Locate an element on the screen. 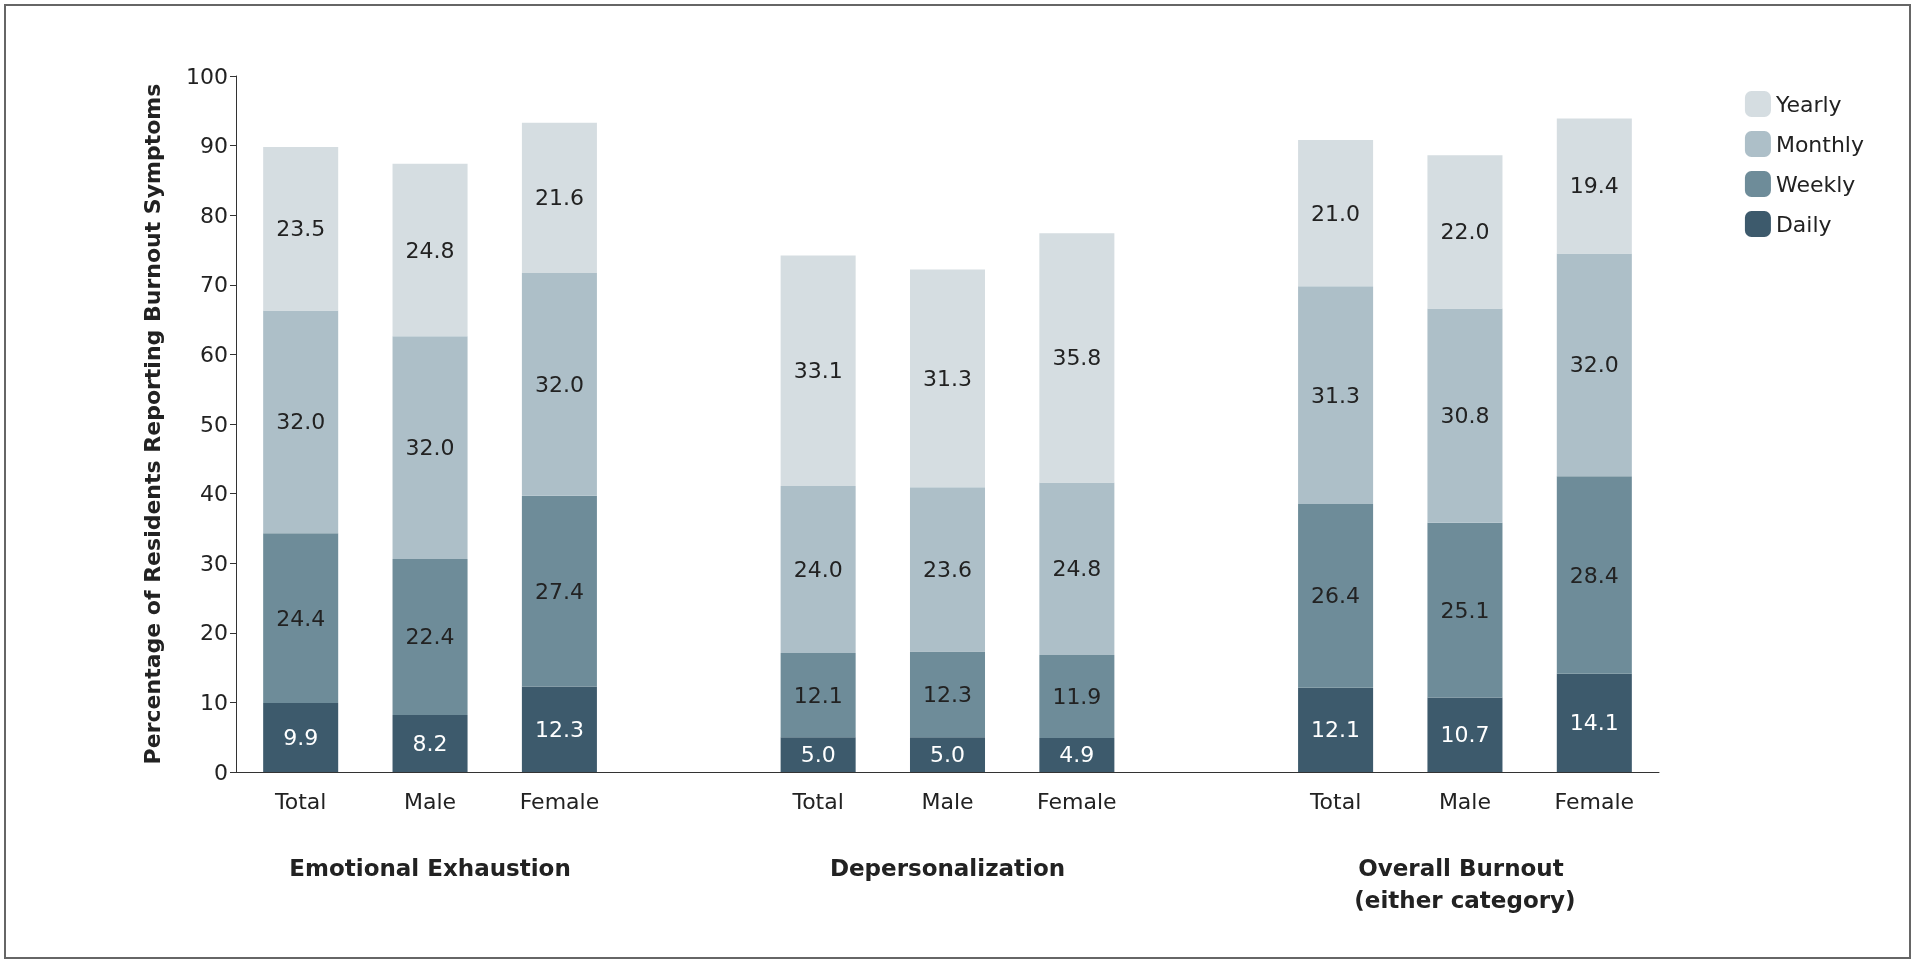 The width and height of the screenshot is (1921, 969). legend-label: Weekly is located at coordinates (1815, 184).